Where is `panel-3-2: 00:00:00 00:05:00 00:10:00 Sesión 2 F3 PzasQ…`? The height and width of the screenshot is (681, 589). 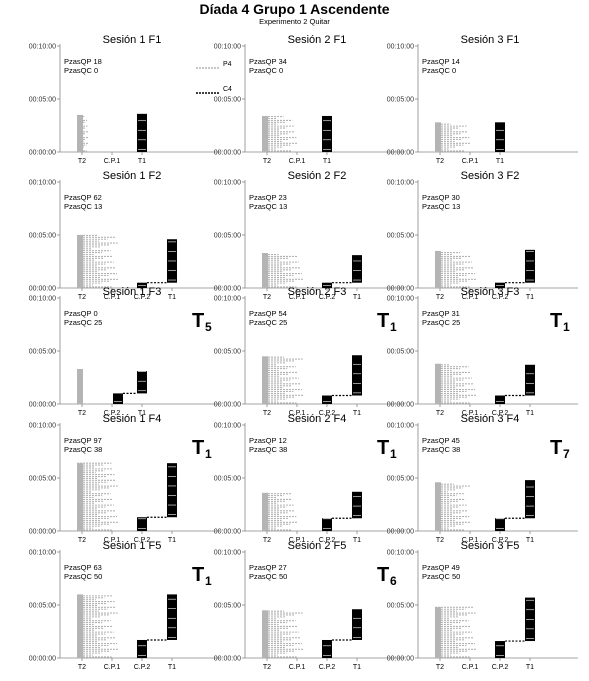
panel-3-2: 00:00:00 00:05:00 00:10:00 Sesión 2 F3 PzasQ… is located at coordinates (309, 351).